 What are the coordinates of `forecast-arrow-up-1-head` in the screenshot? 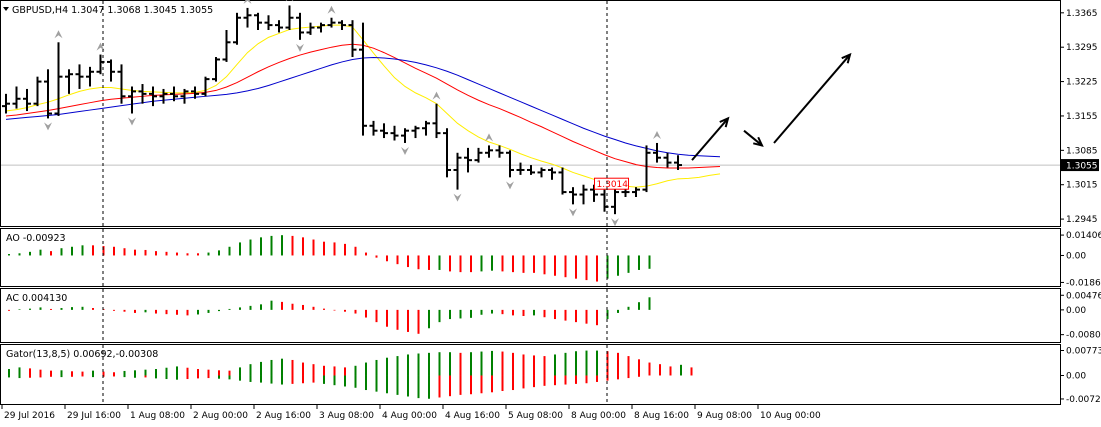 It's located at (724, 122).